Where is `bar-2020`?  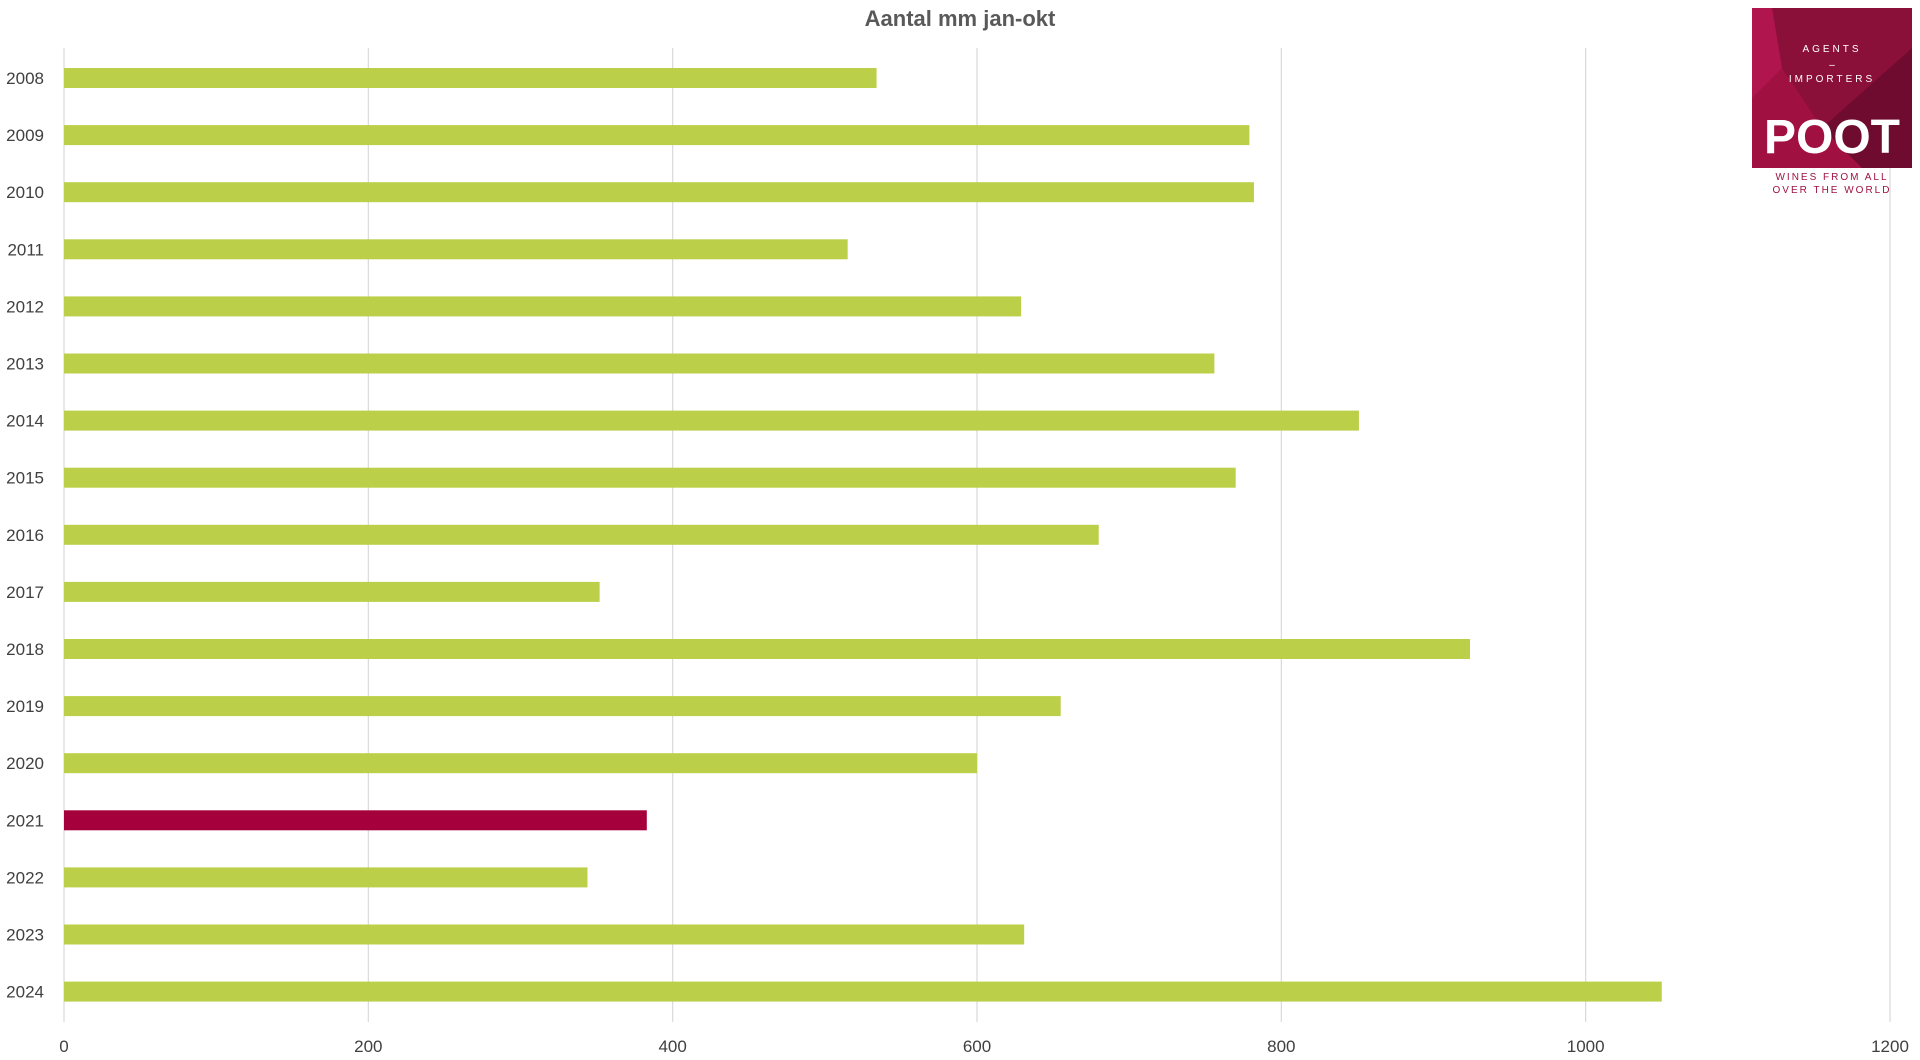 bar-2020 is located at coordinates (520, 763).